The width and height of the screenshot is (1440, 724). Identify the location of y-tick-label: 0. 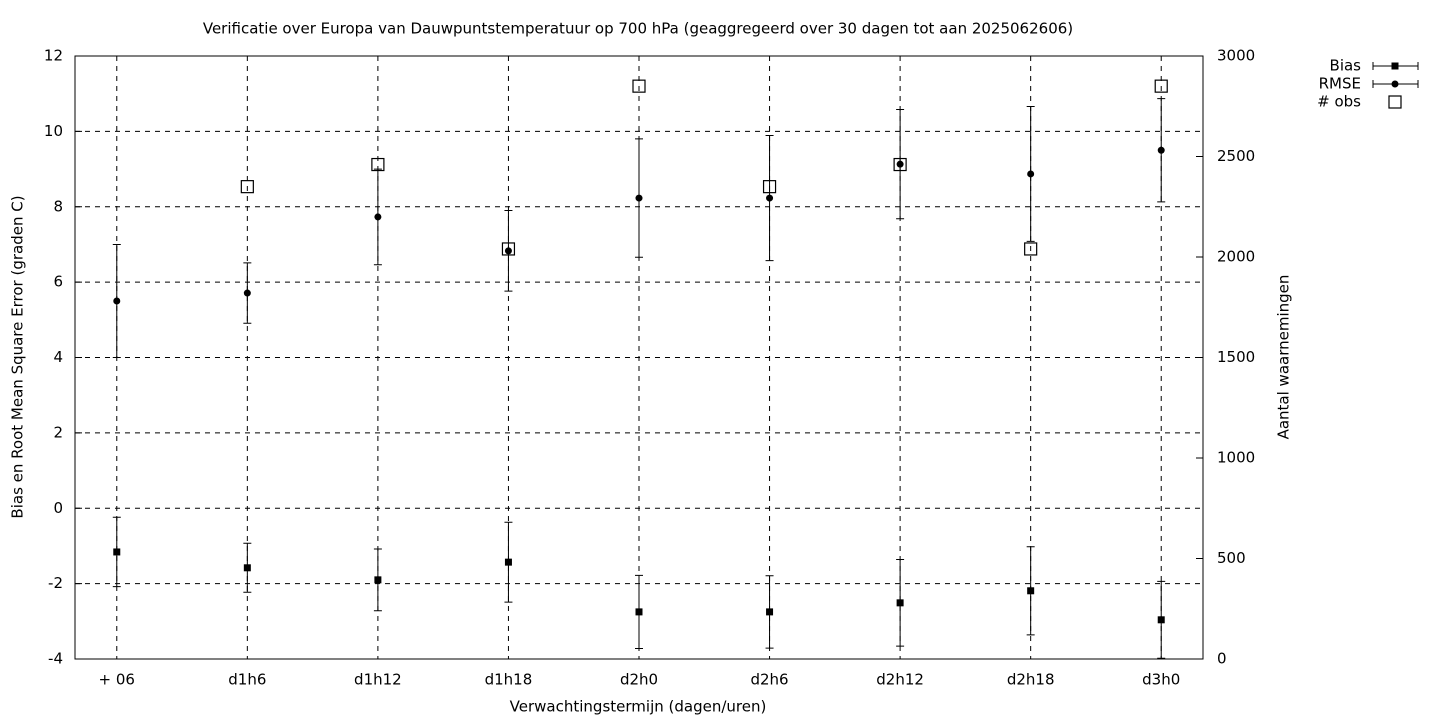
(58, 508).